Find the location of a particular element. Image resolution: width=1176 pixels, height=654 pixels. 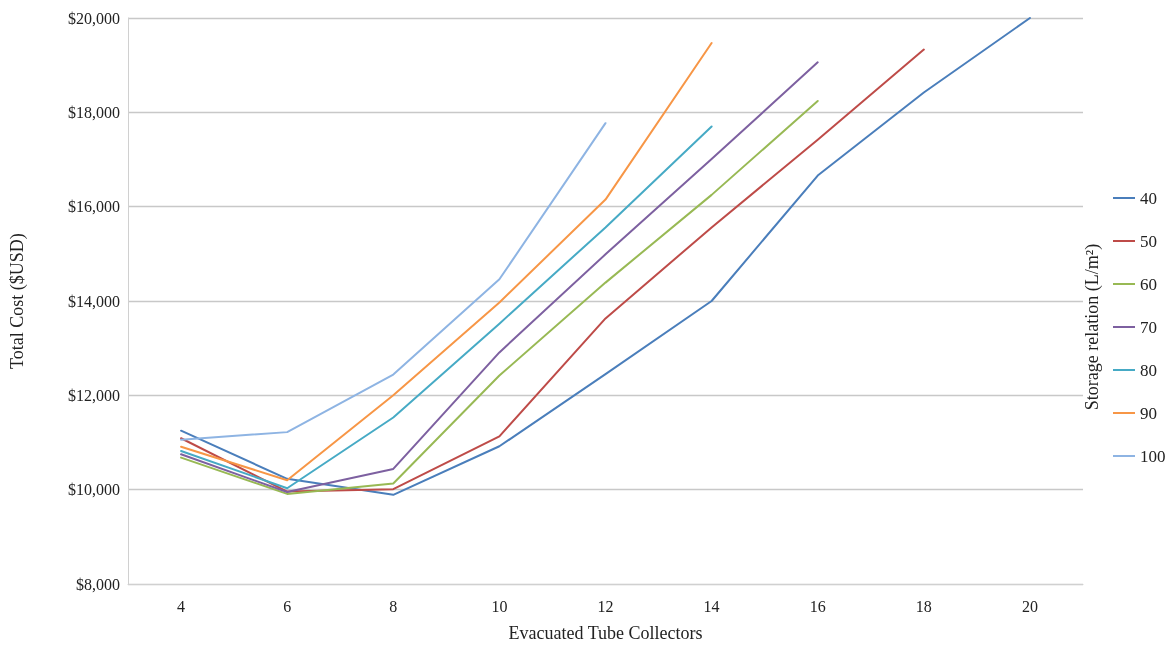

x-tick-label: 12 is located at coordinates (605, 606).